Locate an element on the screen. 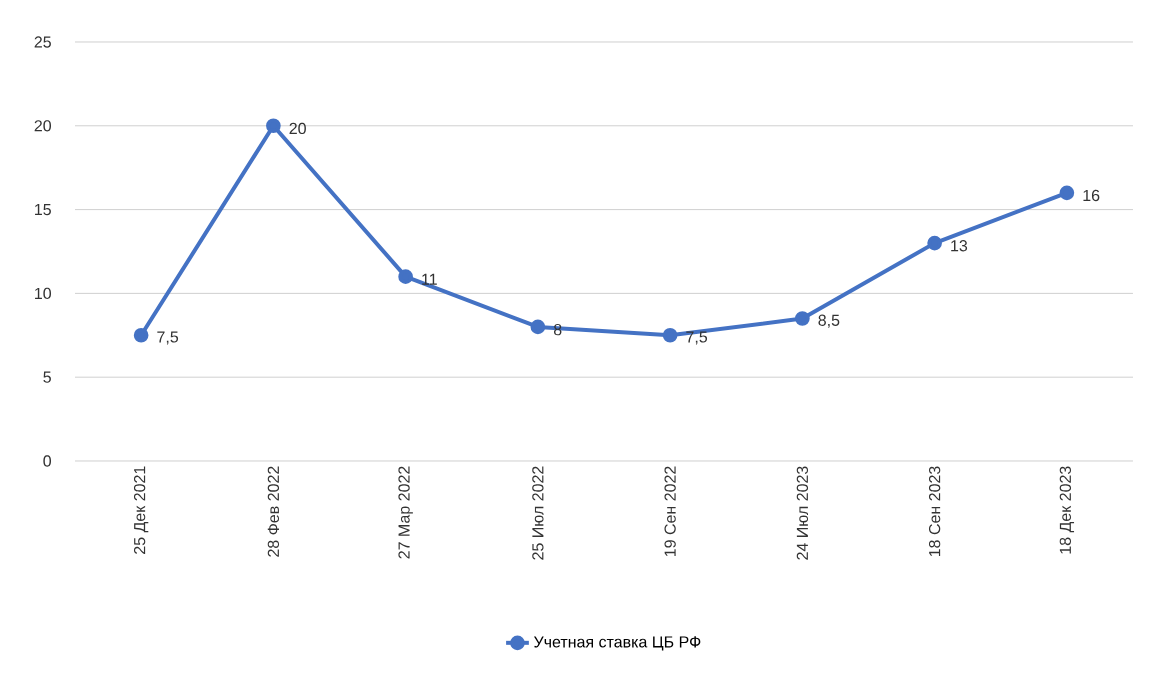  data-label: 13 is located at coordinates (959, 246).